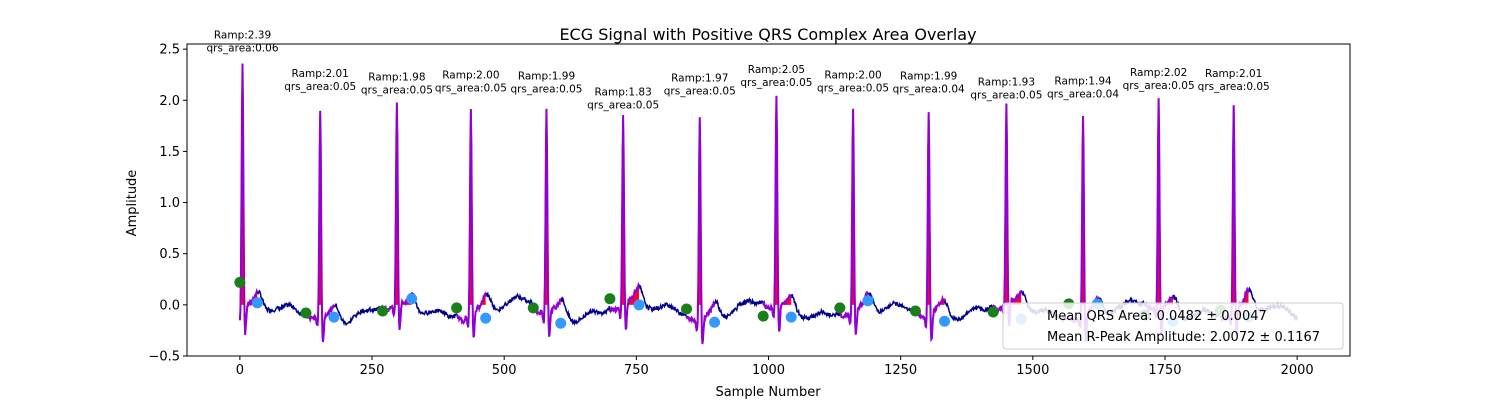 The image size is (1500, 400). I want to click on x-tick-label: 1750, so click(1164, 370).